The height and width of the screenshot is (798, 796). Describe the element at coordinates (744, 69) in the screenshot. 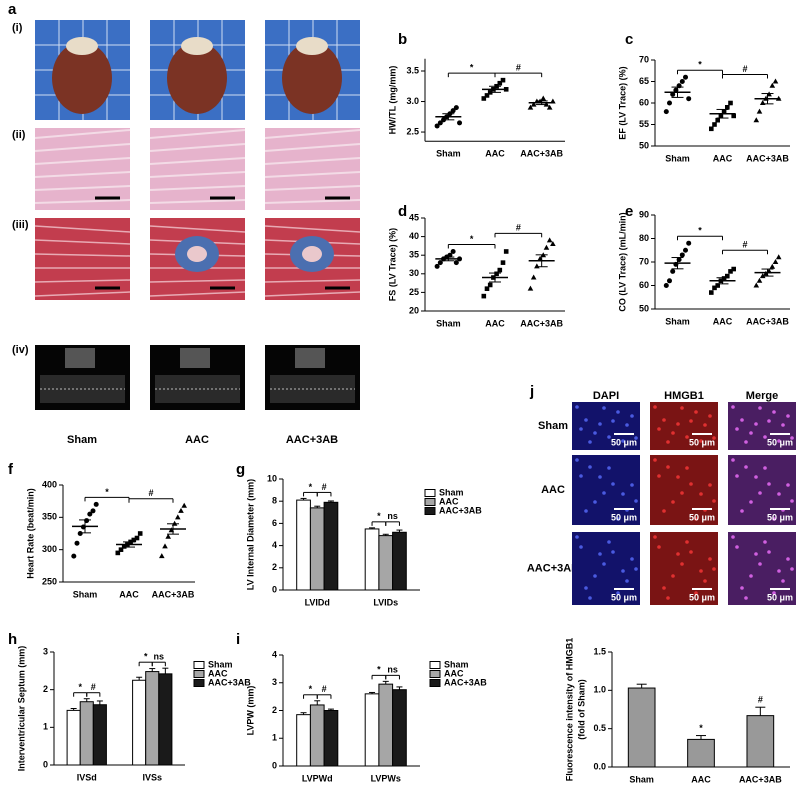

I see `sig-label: #` at that location.